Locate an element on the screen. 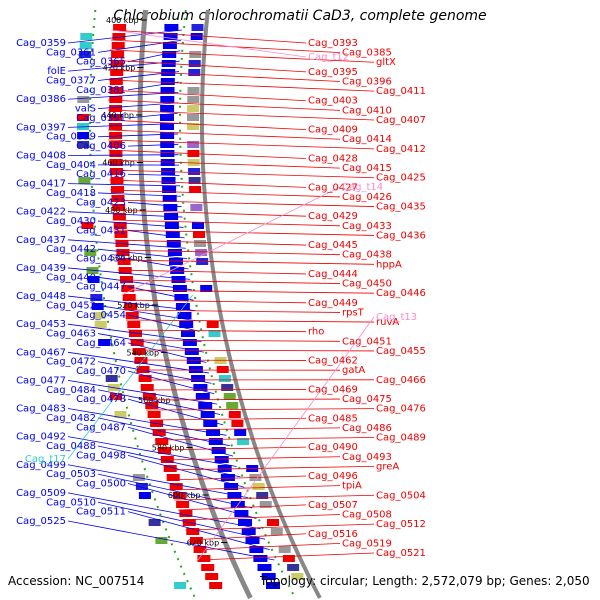  gene-label-left: Cag_0416 is located at coordinates (101, 174).